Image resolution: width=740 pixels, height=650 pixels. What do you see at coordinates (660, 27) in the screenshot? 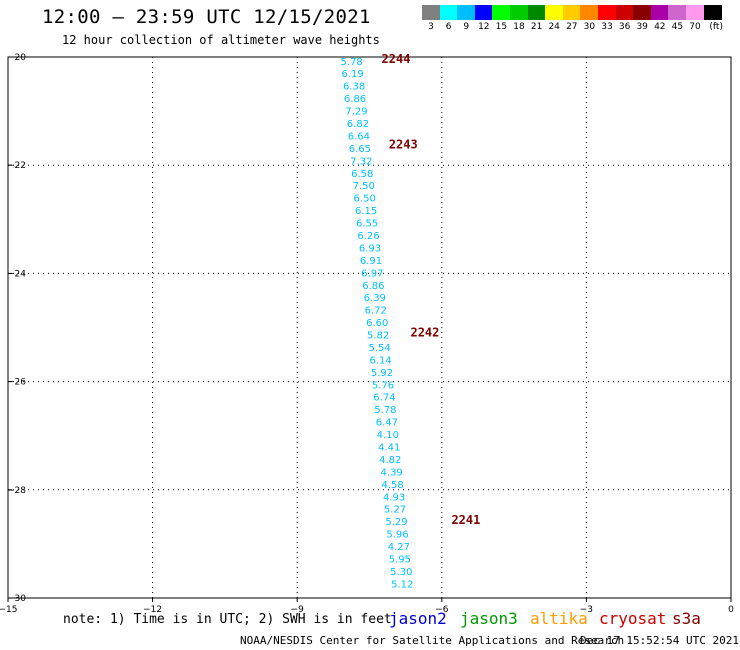
I see `color-bin-label: 42` at bounding box center [660, 27].